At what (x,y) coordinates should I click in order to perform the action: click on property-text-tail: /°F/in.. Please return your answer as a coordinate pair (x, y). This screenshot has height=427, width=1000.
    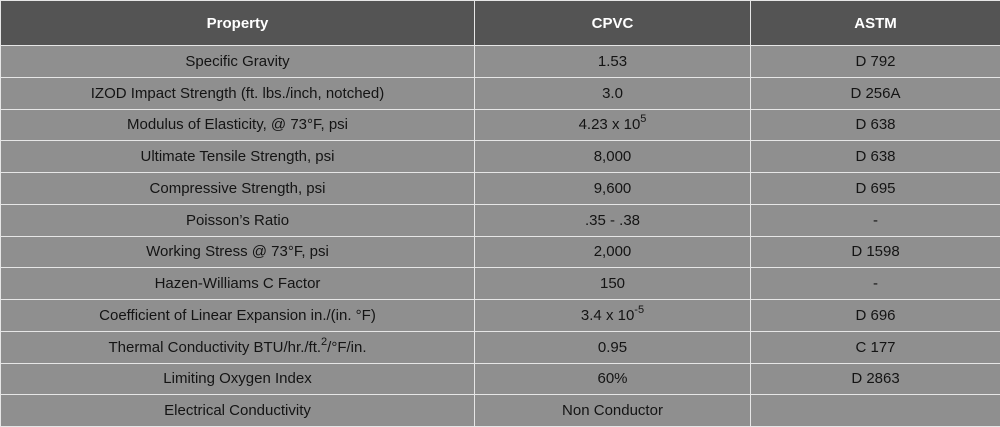
    Looking at the image, I should click on (347, 347).